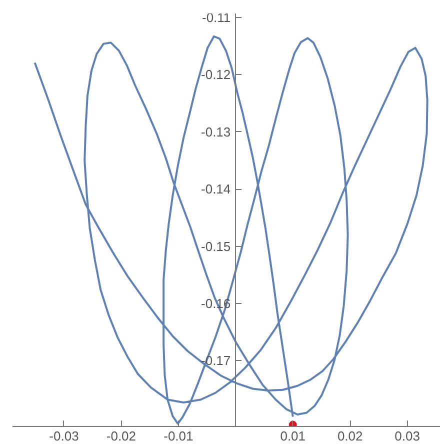 The height and width of the screenshot is (448, 440). I want to click on x-tick-label: -0.03, so click(64, 436).